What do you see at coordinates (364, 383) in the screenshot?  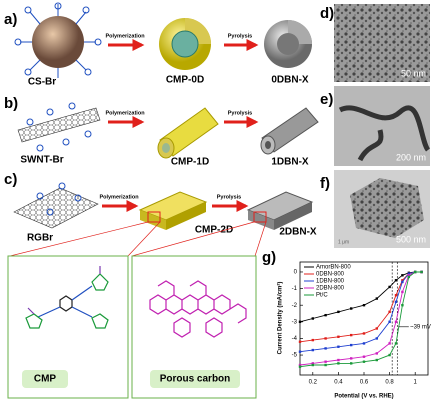 I see `x-tick-label: 0.6` at bounding box center [364, 383].